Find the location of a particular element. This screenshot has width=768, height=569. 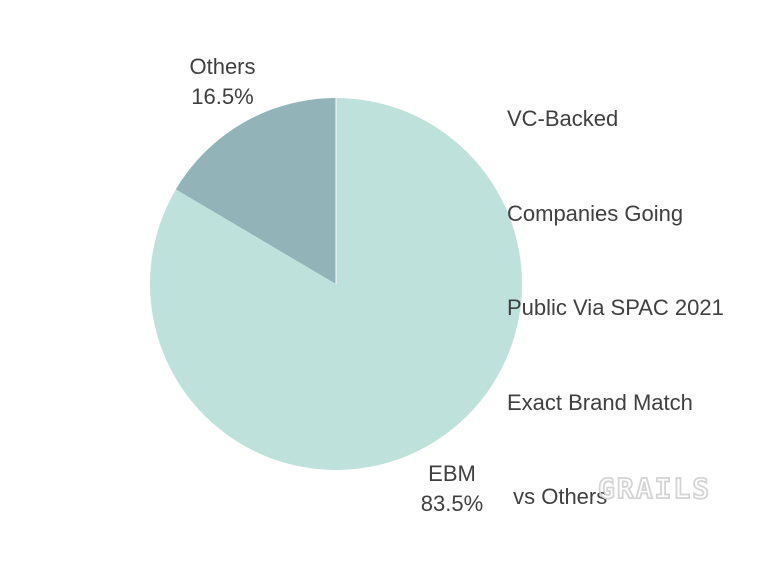

slice-label-others-name: Others is located at coordinates (222, 66).